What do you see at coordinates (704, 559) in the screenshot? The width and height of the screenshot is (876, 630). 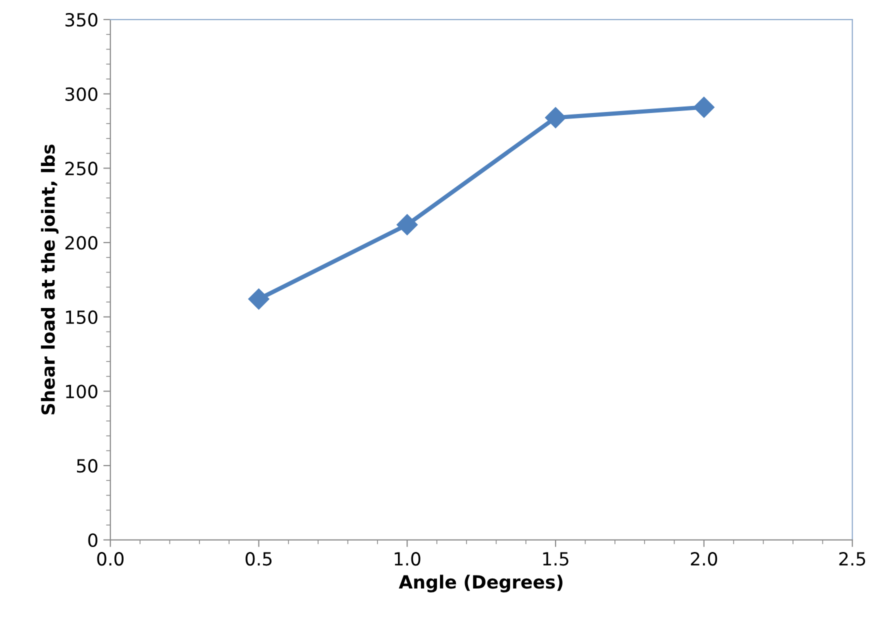 I see `x-tick-label: 2.0` at bounding box center [704, 559].